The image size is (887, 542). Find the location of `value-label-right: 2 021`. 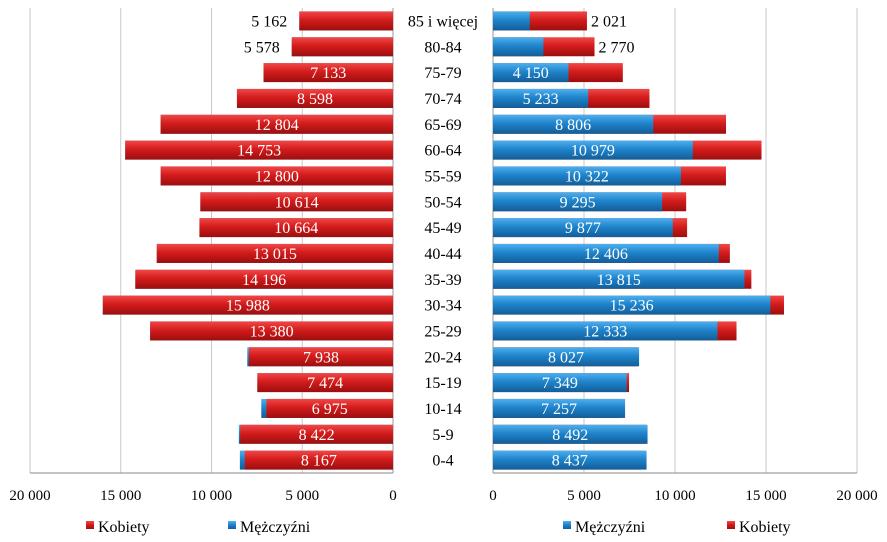

value-label-right: 2 021 is located at coordinates (609, 21).